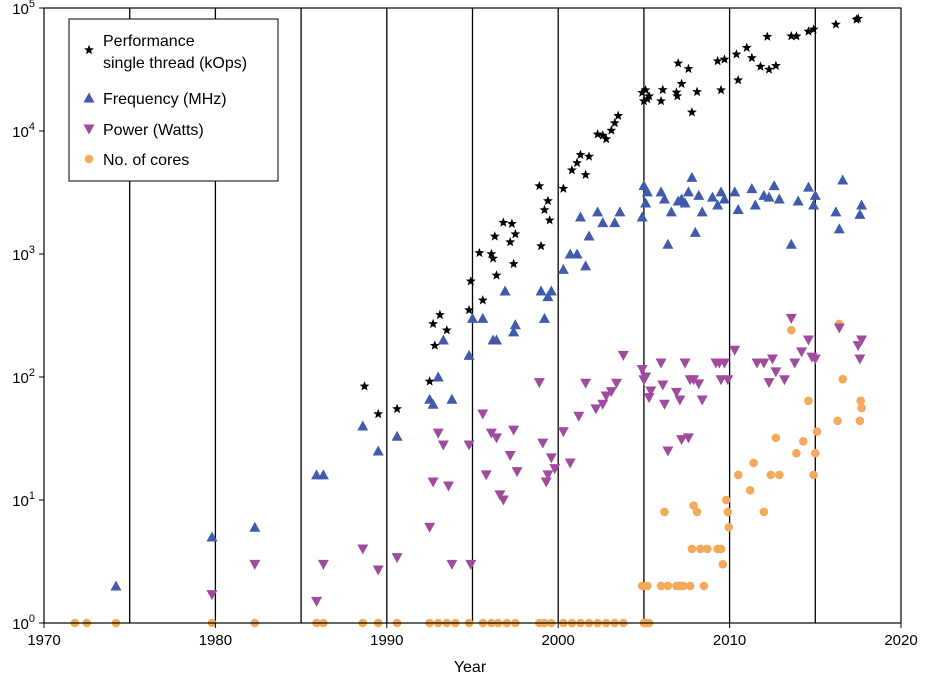  What do you see at coordinates (175, 63) in the screenshot?
I see `legend-label: single thread (kOps)` at bounding box center [175, 63].